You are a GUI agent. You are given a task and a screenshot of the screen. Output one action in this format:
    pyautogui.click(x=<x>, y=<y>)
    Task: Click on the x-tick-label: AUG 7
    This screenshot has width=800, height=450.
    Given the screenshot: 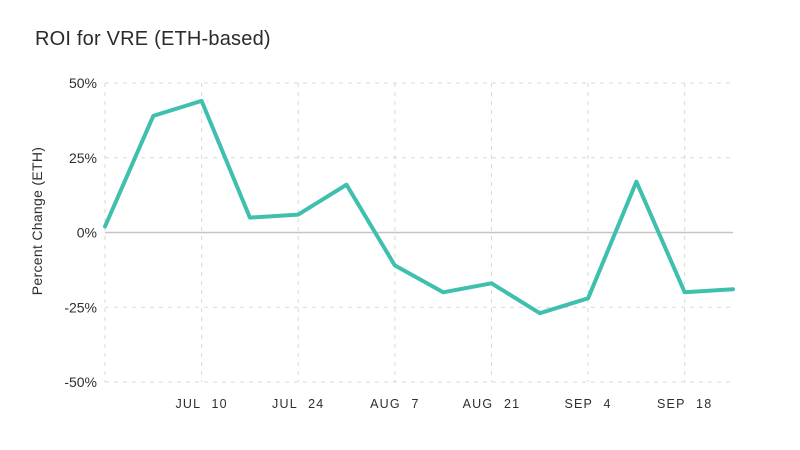 What is the action you would take?
    pyautogui.click(x=395, y=404)
    